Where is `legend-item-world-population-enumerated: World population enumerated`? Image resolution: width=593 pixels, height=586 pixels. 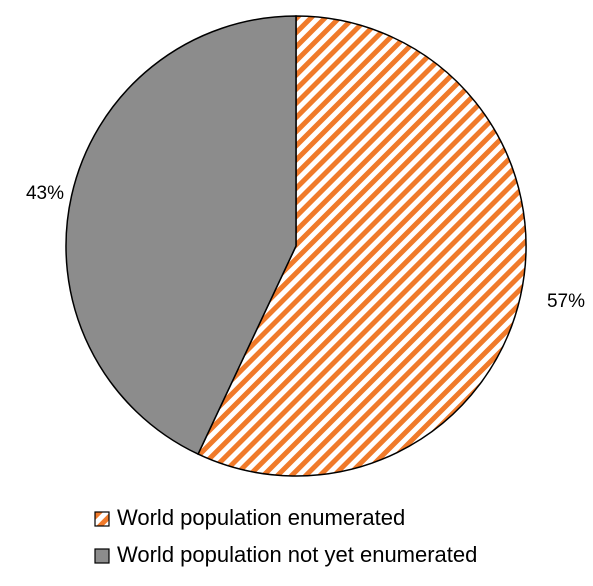
legend-item-world-population-enumerated: World population enumerated is located at coordinates (249, 517).